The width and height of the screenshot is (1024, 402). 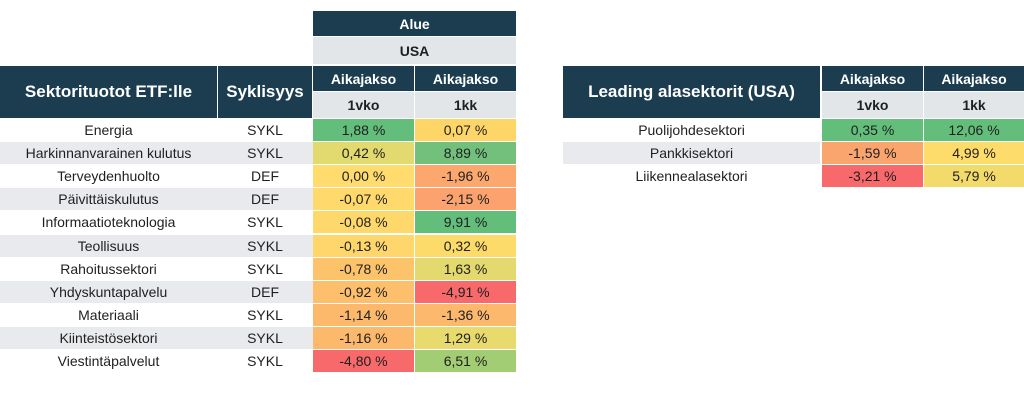 I want to click on sector-name: Terveydenhuolto, so click(x=108, y=176).